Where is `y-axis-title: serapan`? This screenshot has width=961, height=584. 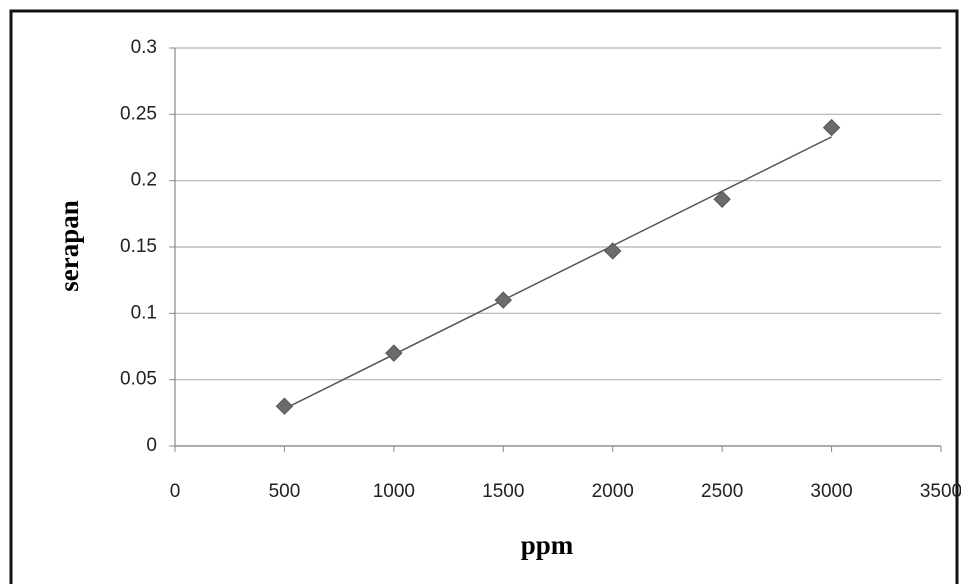 y-axis-title: serapan is located at coordinates (69, 246).